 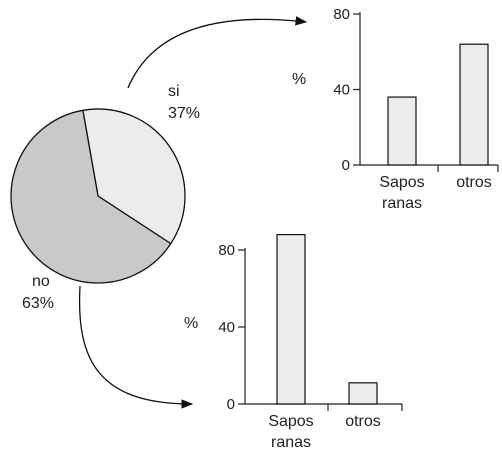 I want to click on pie-chart, so click(x=98, y=196).